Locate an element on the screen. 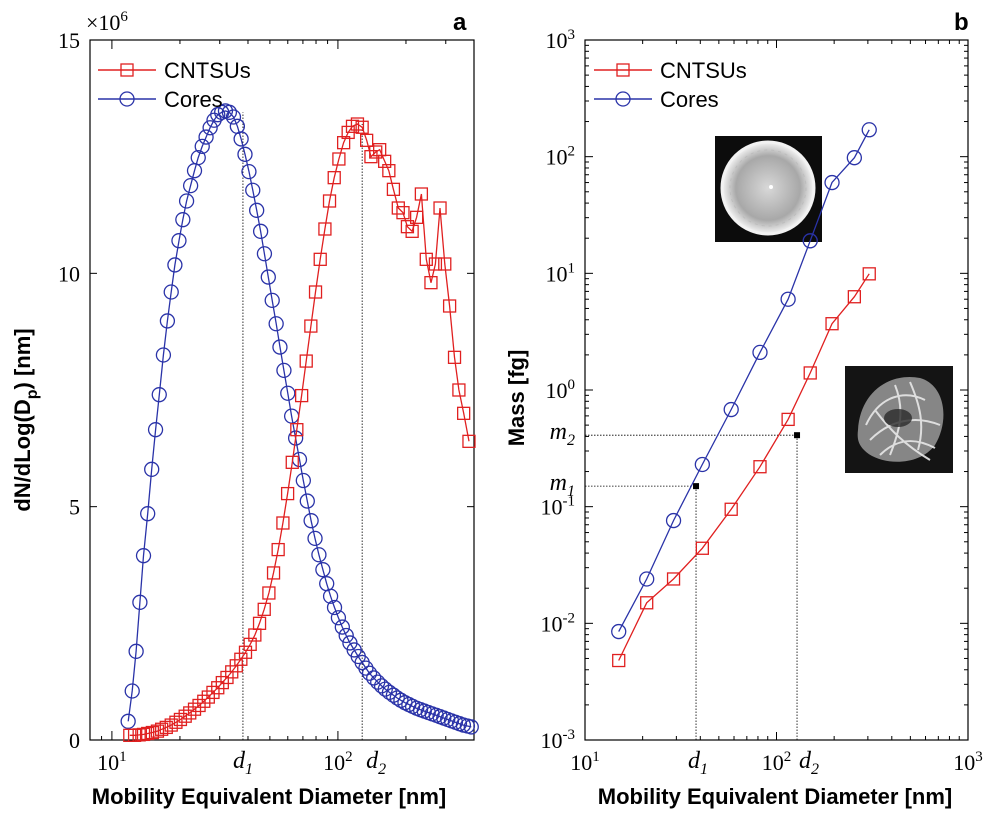 This screenshot has height=816, width=984. marker-label-m1: m1 is located at coordinates (562, 485).